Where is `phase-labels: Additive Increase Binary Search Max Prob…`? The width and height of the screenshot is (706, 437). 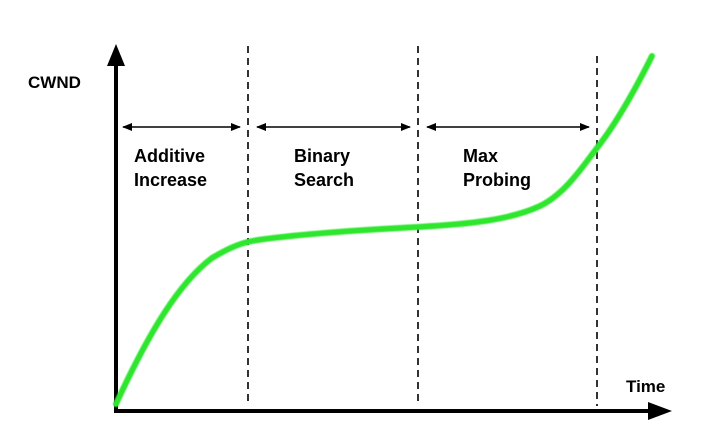 phase-labels: Additive Increase Binary Search Max Prob… is located at coordinates (332, 168).